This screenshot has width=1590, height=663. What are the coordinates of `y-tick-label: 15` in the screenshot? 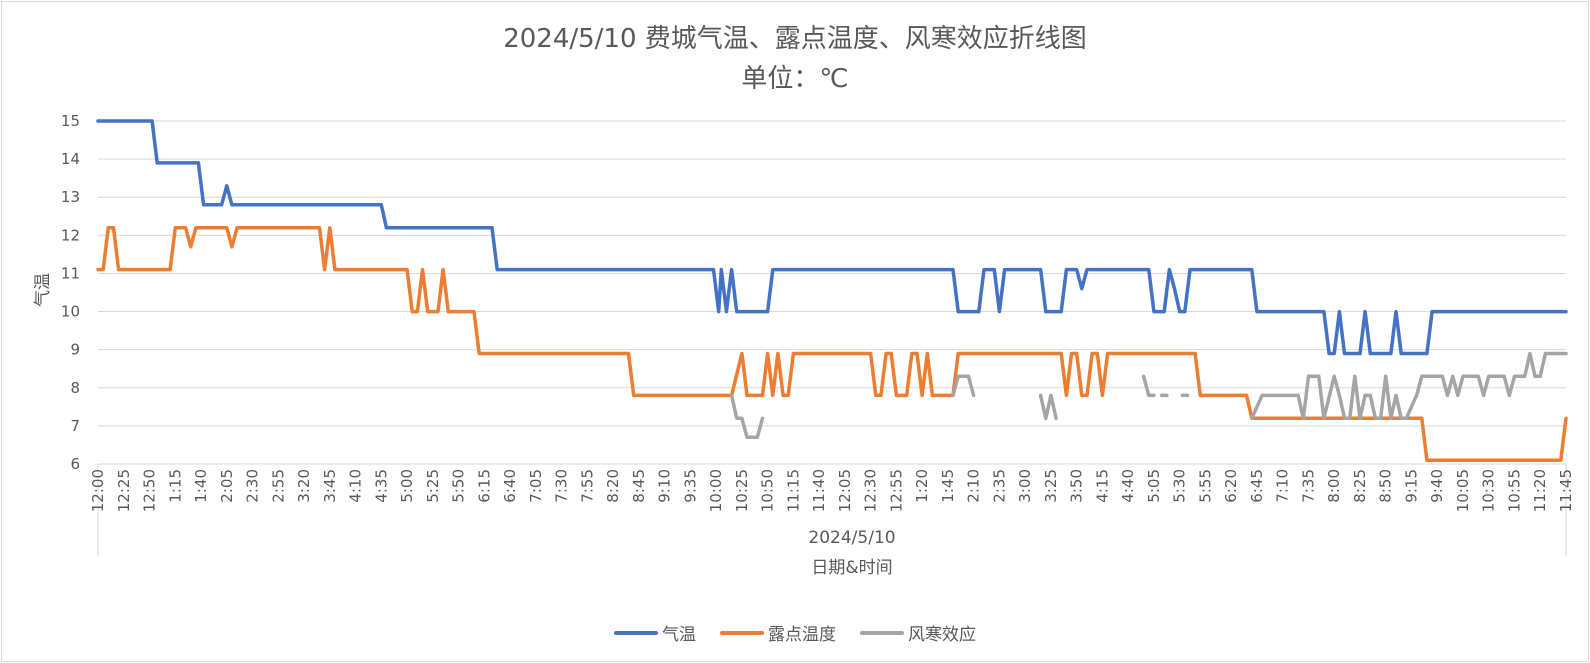 It's located at (70, 121).